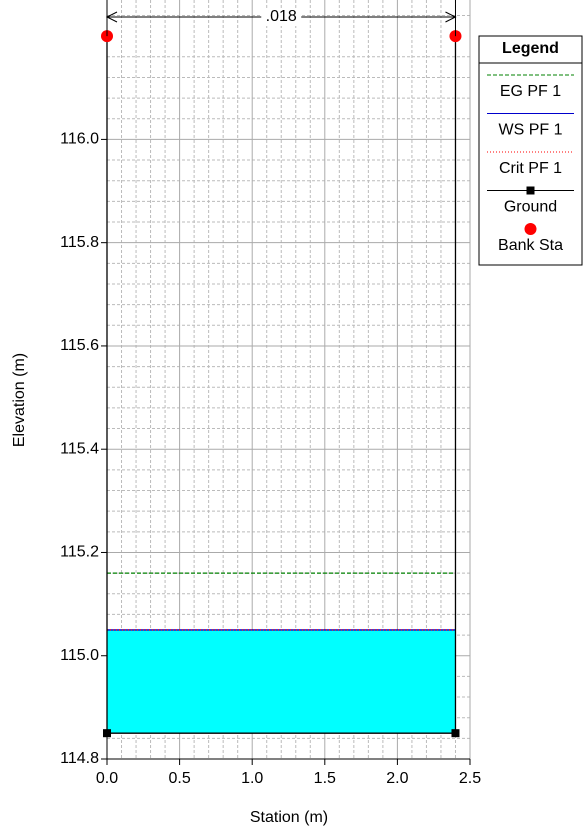 This screenshot has width=588, height=832. I want to click on y-tick-label: 116.0, so click(79, 139).